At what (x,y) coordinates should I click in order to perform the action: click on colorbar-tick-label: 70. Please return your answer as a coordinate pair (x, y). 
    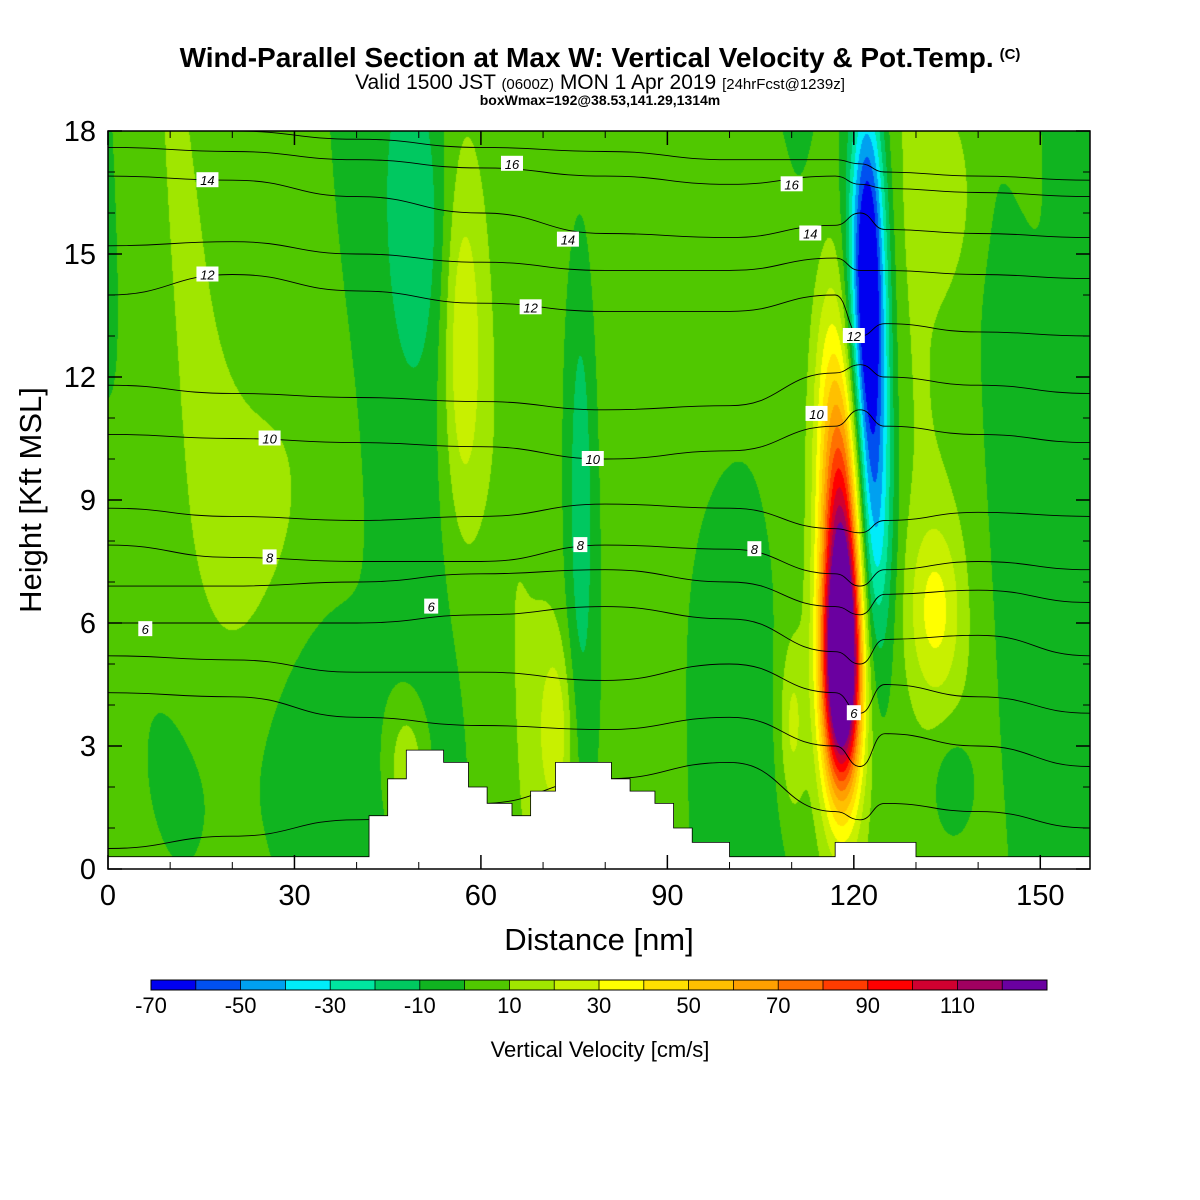
    Looking at the image, I should click on (778, 1005).